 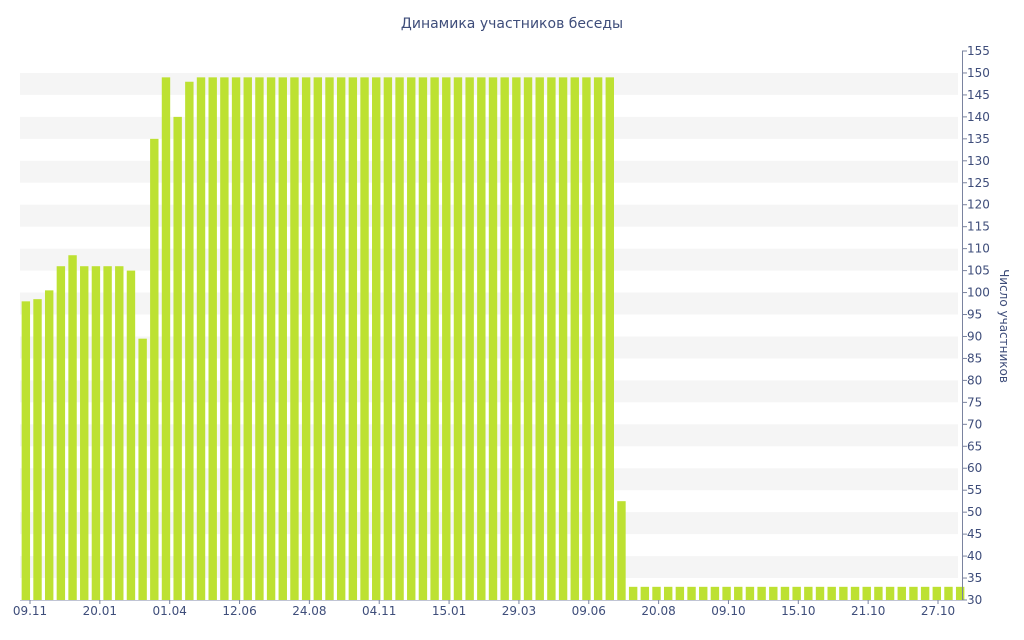 What do you see at coordinates (978, 293) in the screenshot?
I see `y-tick-label: 100` at bounding box center [978, 293].